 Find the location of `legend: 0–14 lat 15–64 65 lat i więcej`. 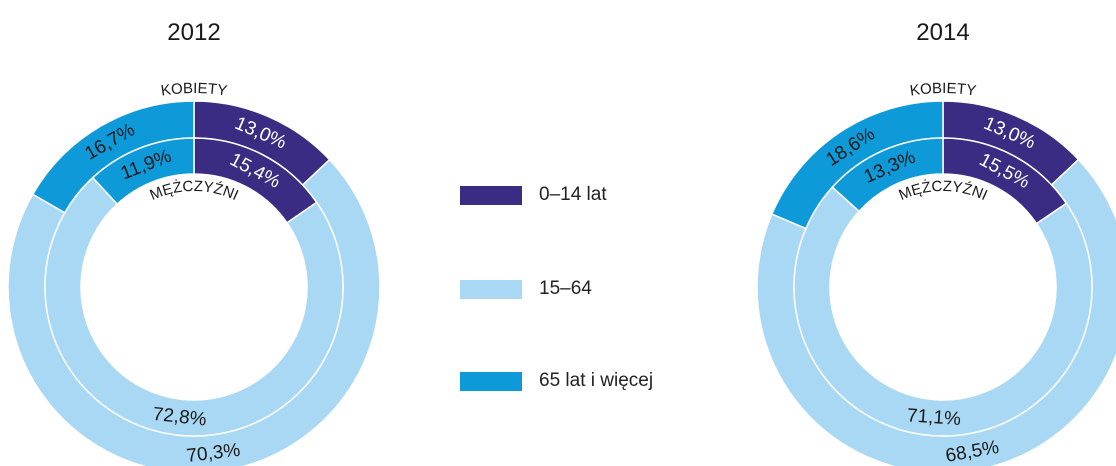

legend: 0–14 lat 15–64 65 lat i więcej is located at coordinates (590, 290).